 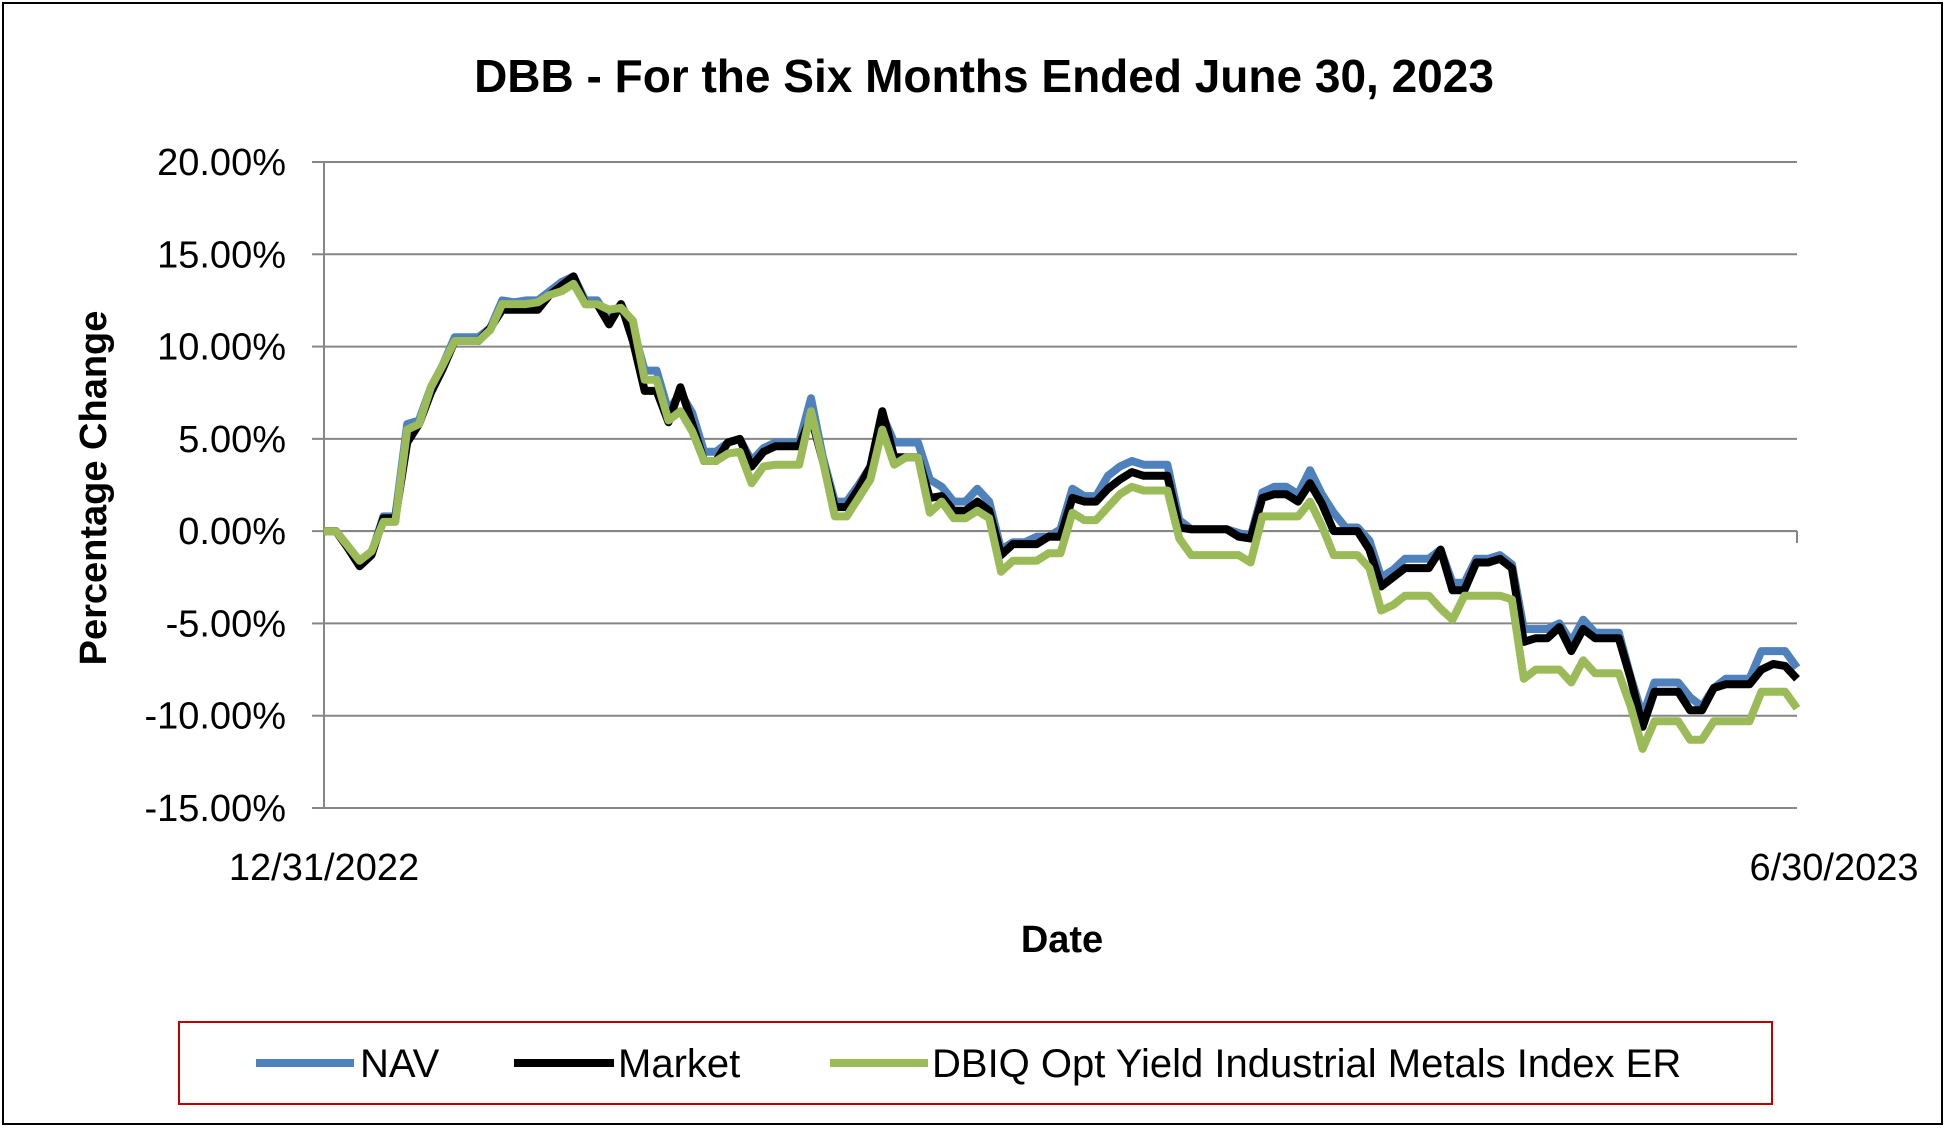 I want to click on y-tick-label: -15.00%, so click(x=215, y=809).